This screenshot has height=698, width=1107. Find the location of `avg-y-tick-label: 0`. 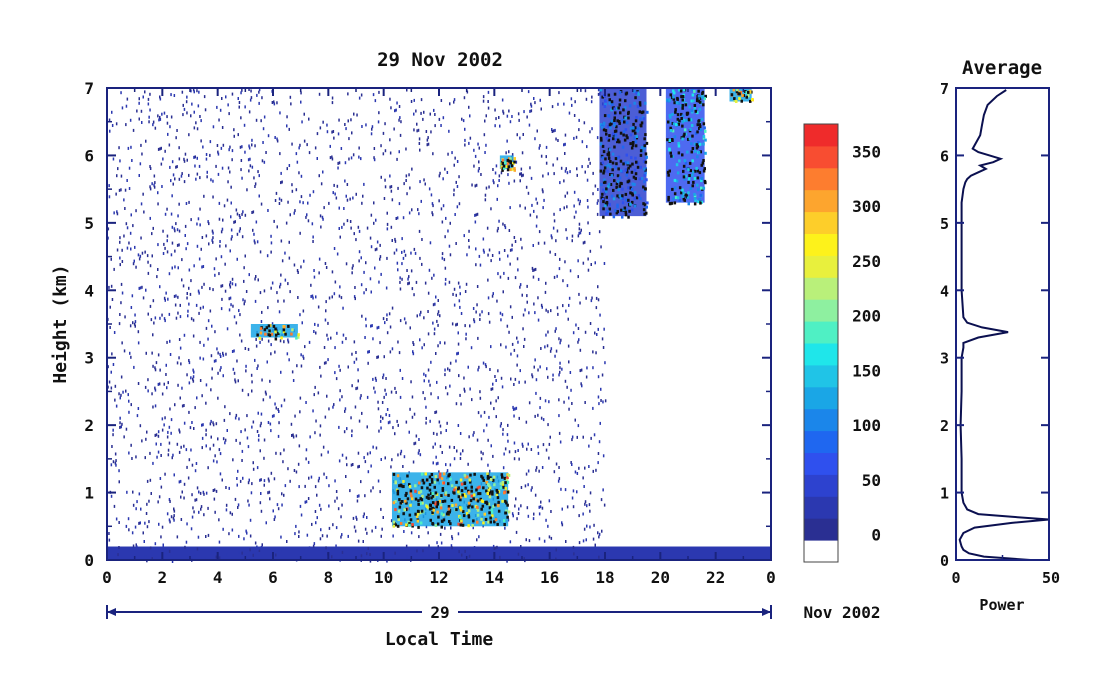

avg-y-tick-label: 0 is located at coordinates (944, 561).